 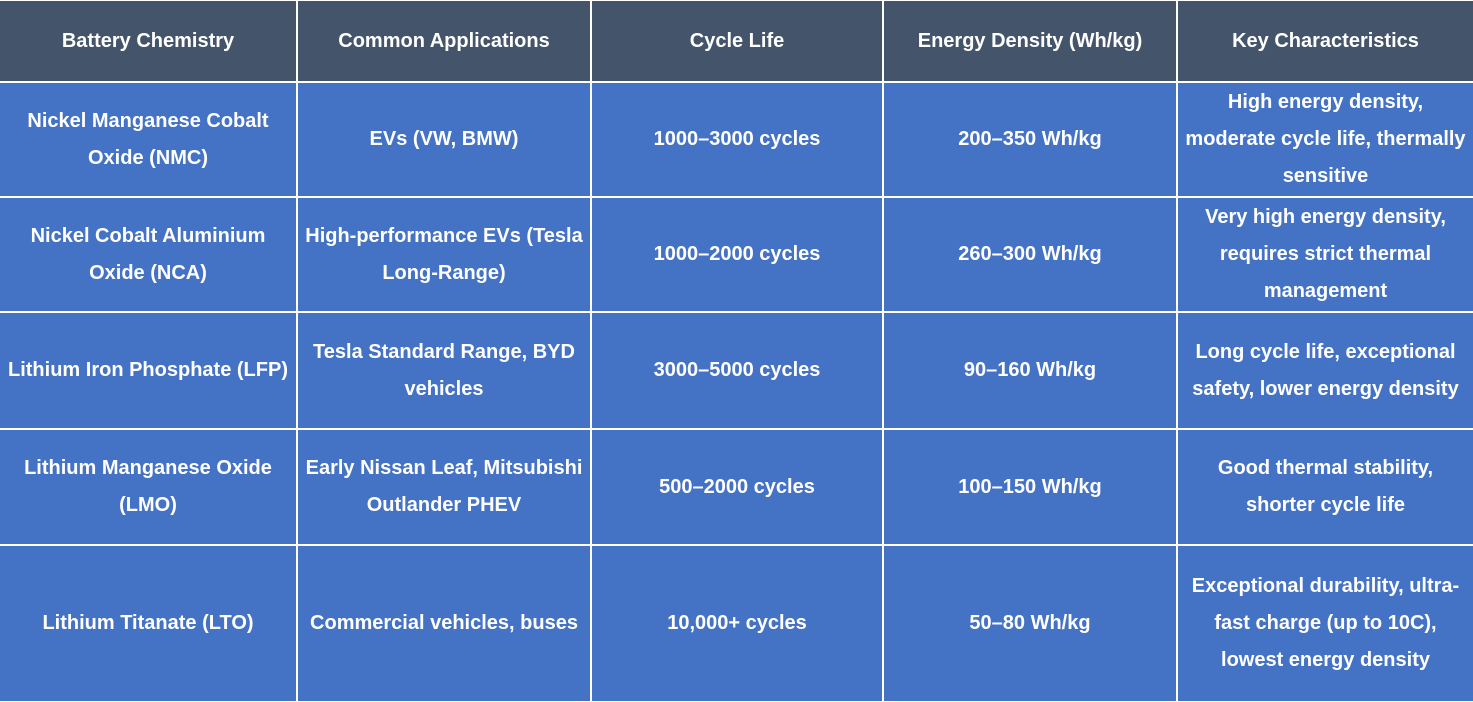 What do you see at coordinates (1030, 41) in the screenshot?
I see `header-cell: Energy Density (Wh/kg)` at bounding box center [1030, 41].